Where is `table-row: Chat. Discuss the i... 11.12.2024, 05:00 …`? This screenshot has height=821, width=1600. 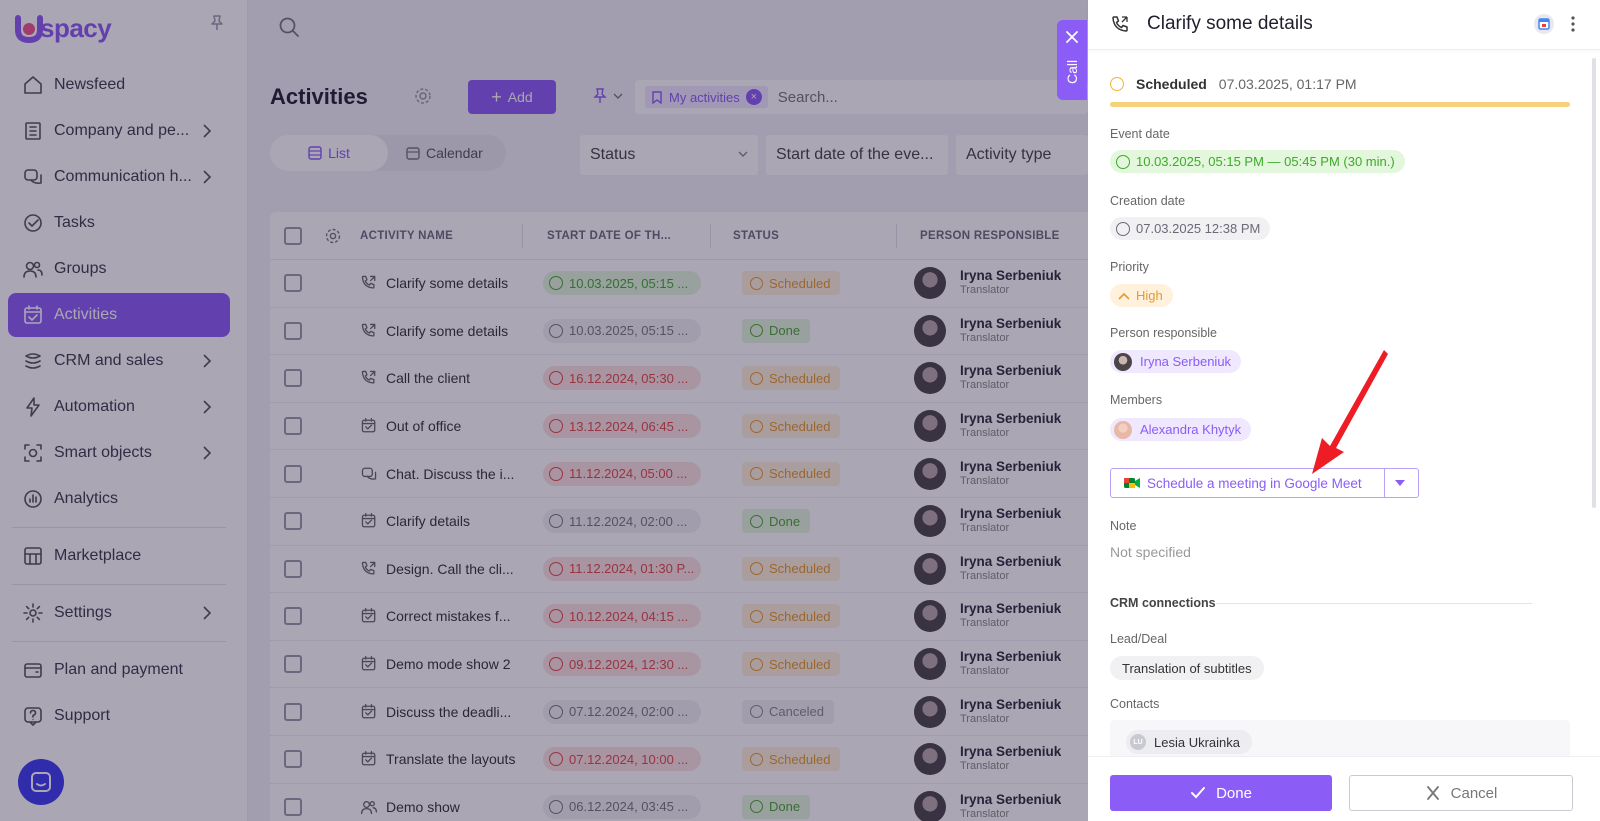 table-row: Chat. Discuss the i... 11.12.2024, 05:00 … is located at coordinates (679, 474).